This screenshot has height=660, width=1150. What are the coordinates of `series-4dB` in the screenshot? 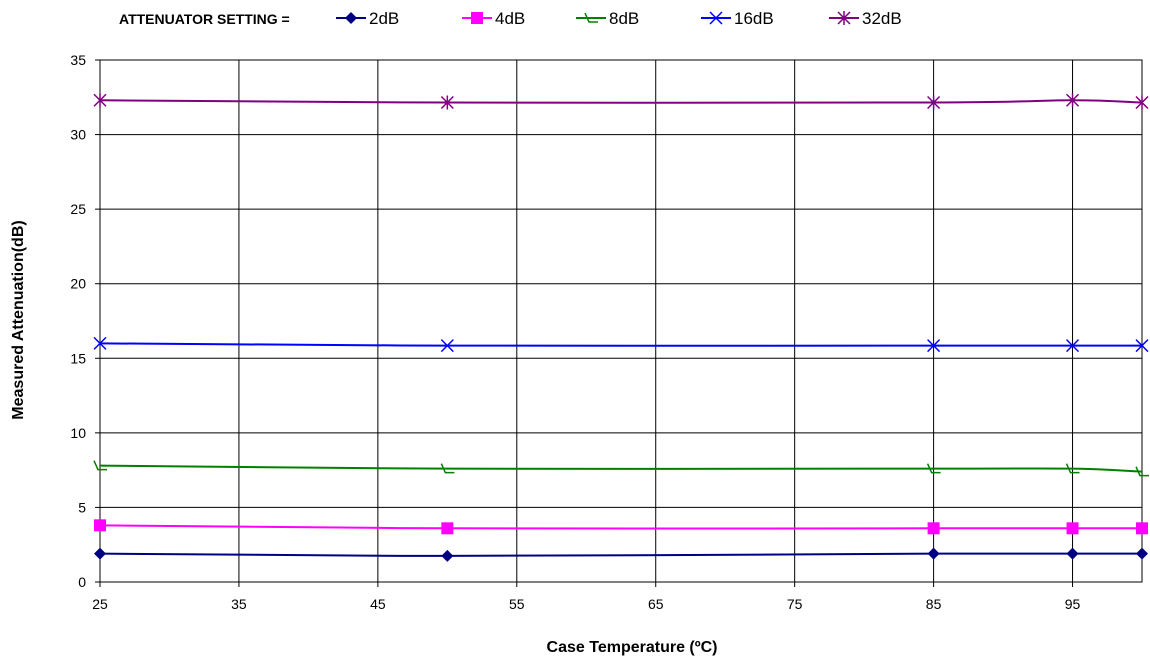 It's located at (621, 527).